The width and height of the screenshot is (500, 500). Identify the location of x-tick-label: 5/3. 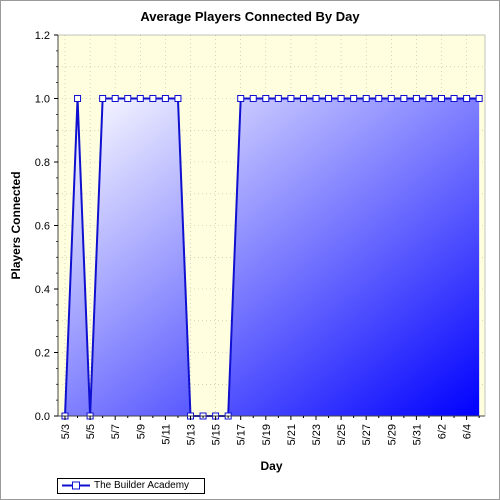
(66, 431).